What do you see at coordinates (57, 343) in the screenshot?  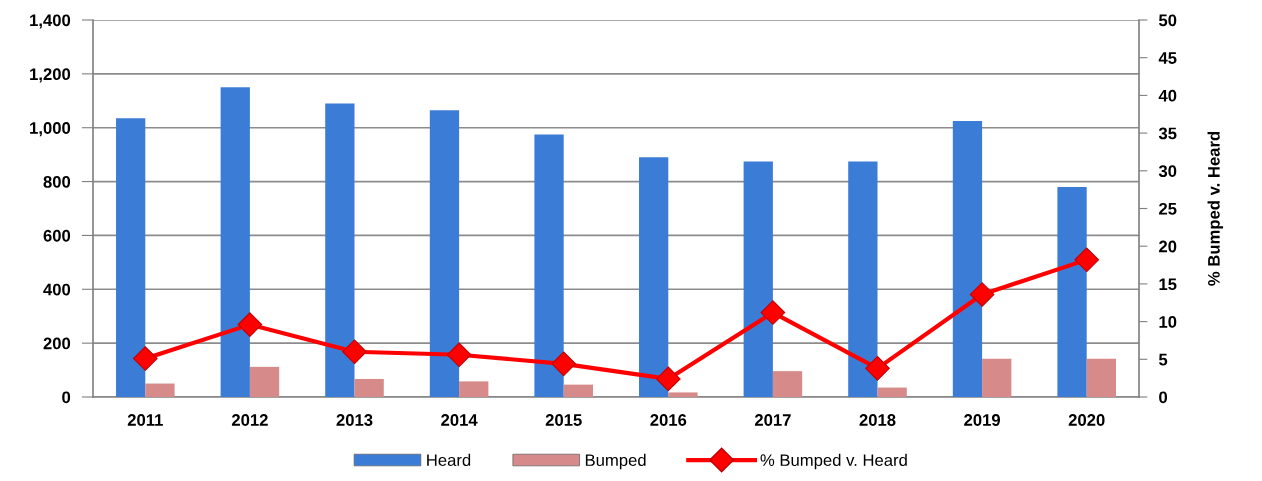 I see `y-tick-label: 200` at bounding box center [57, 343].